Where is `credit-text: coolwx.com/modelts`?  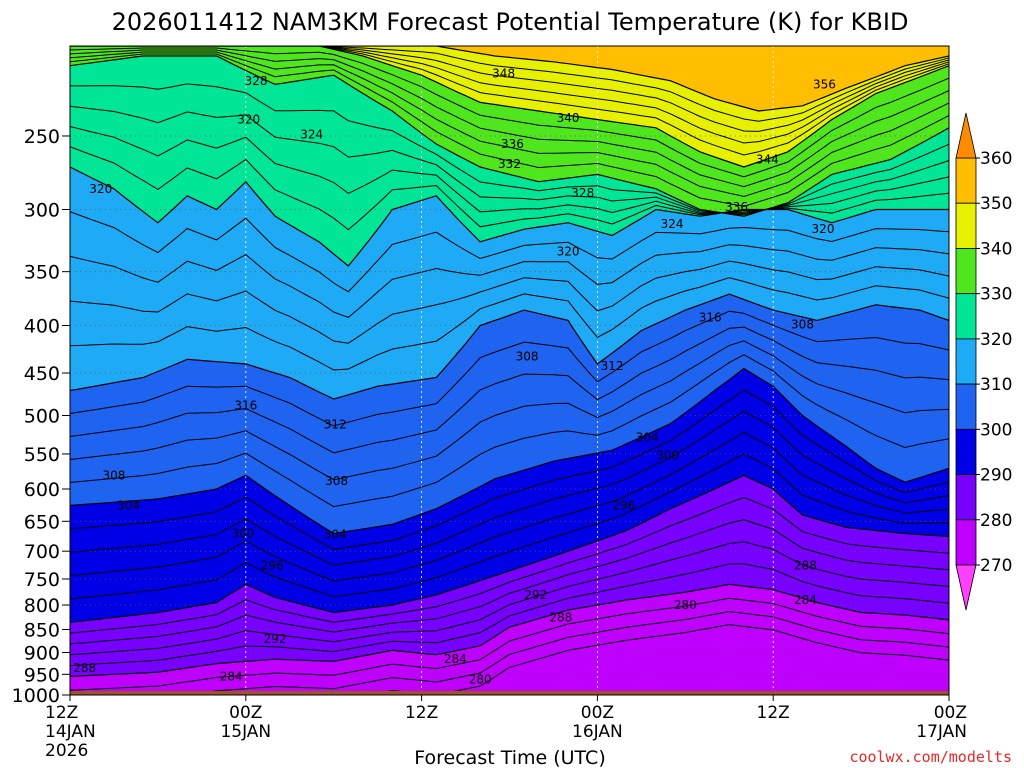 credit-text: coolwx.com/modelts is located at coordinates (930, 757).